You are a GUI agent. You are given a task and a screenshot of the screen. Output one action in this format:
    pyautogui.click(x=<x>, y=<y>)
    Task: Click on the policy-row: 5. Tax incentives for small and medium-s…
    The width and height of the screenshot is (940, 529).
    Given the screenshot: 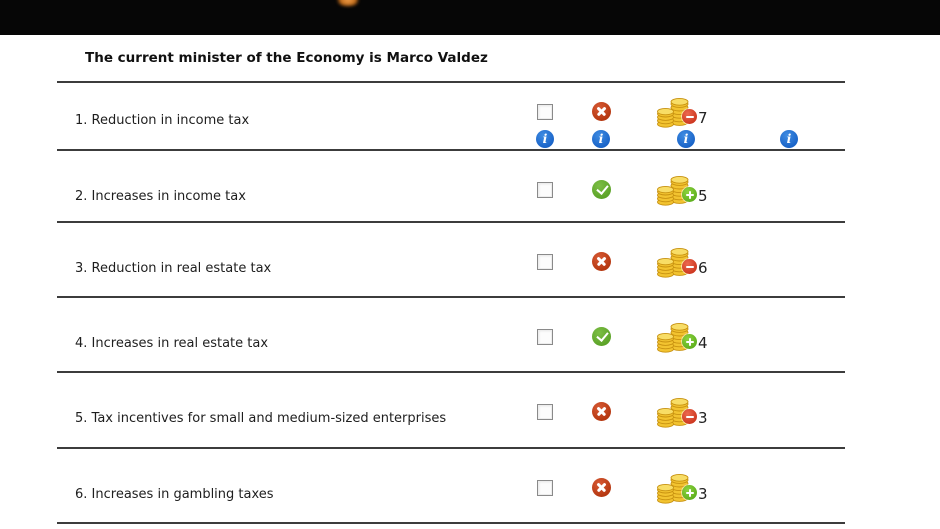 What is the action you would take?
    pyautogui.click(x=470, y=410)
    